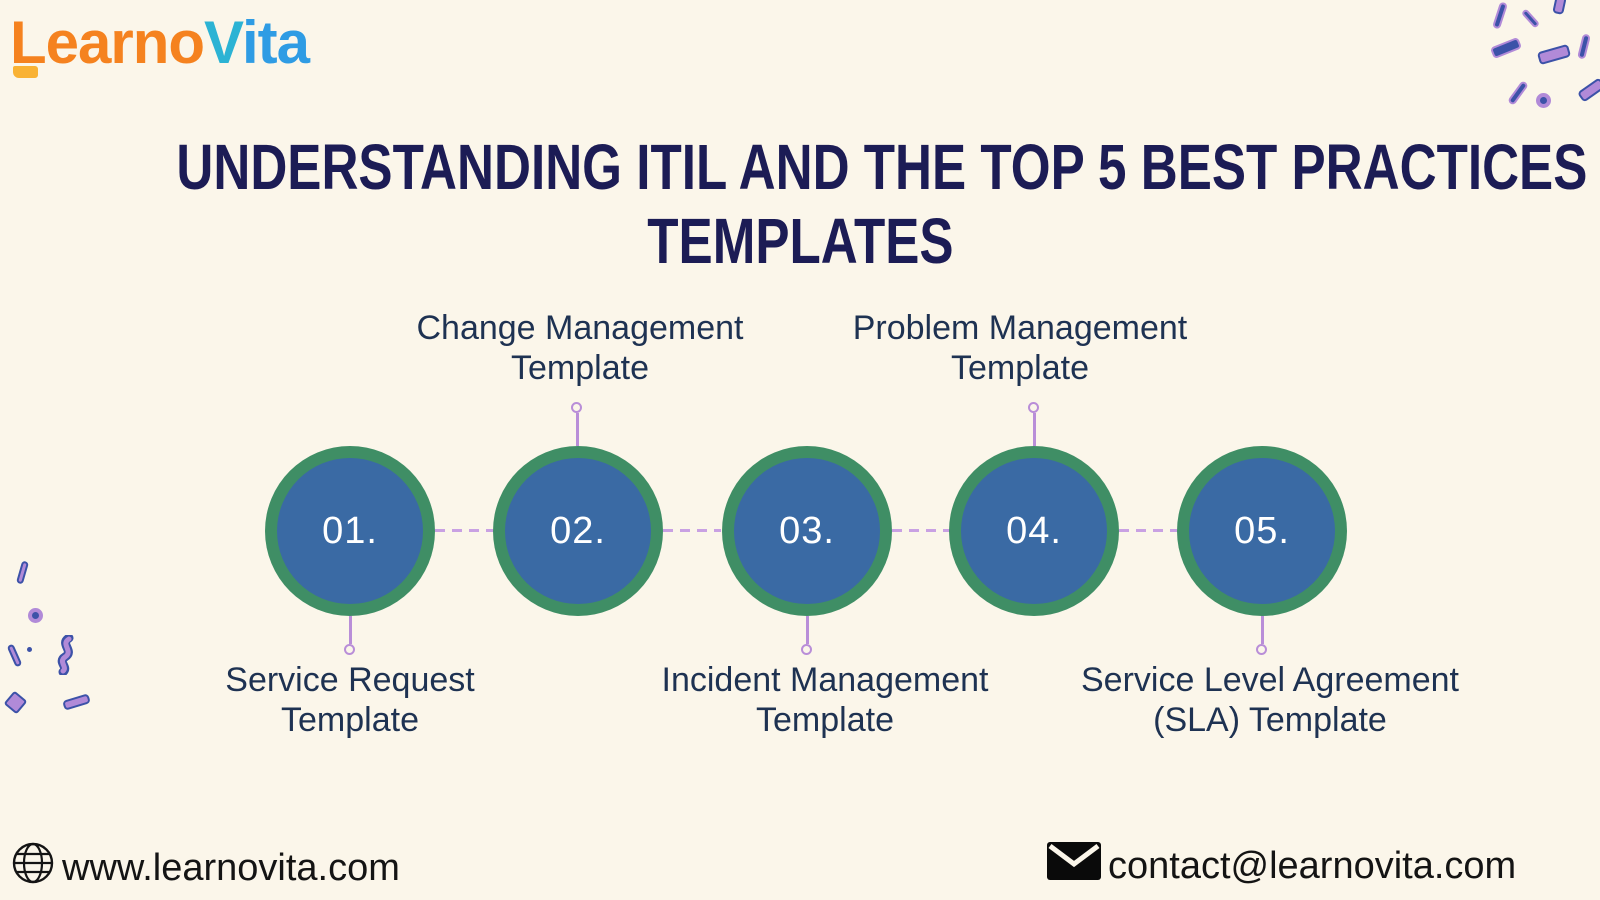 This screenshot has height=900, width=1600. What do you see at coordinates (33, 868) in the screenshot?
I see `globe-icon` at bounding box center [33, 868].